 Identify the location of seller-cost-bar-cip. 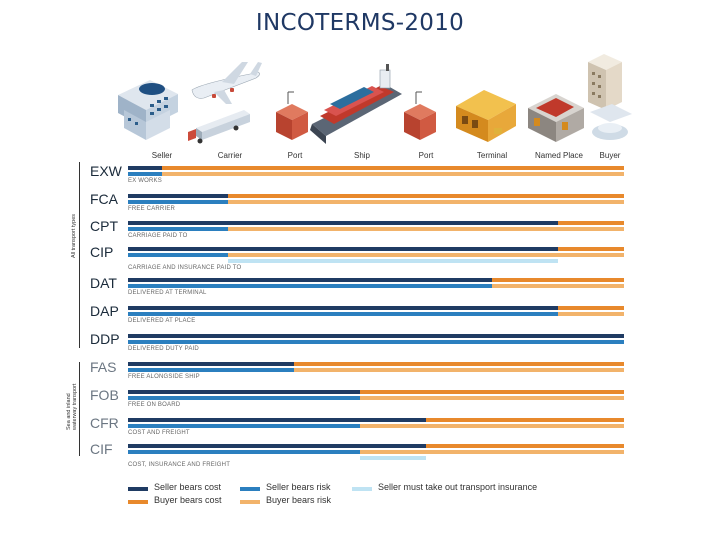
(343, 249).